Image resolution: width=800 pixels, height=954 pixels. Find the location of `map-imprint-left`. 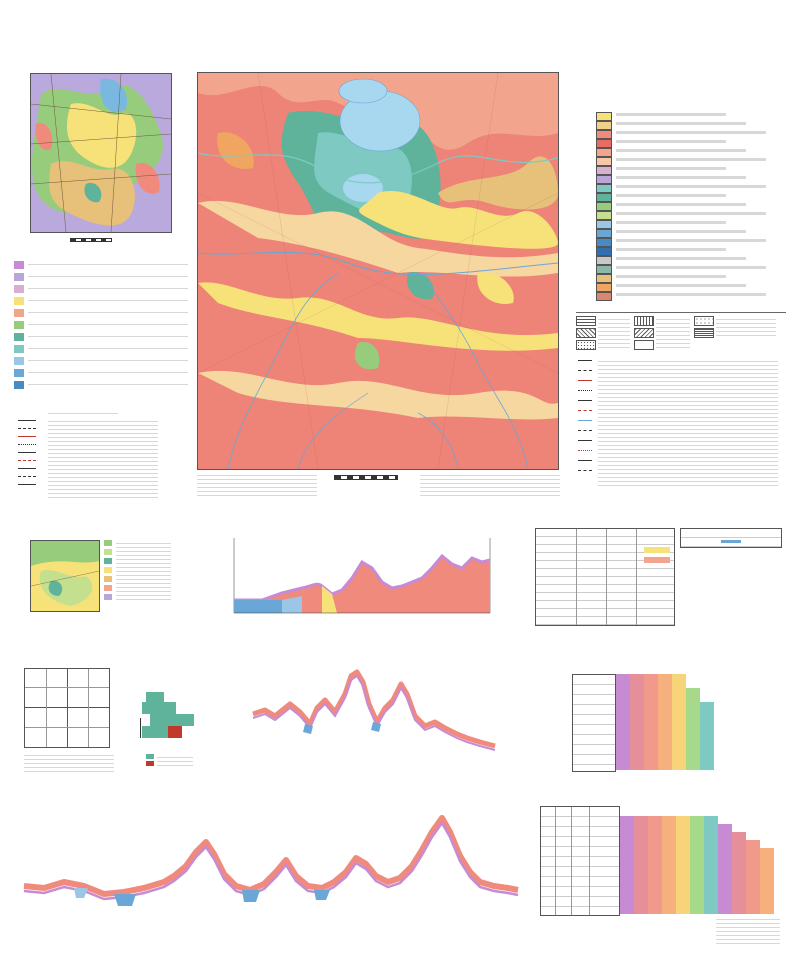

map-imprint-left is located at coordinates (257, 485).